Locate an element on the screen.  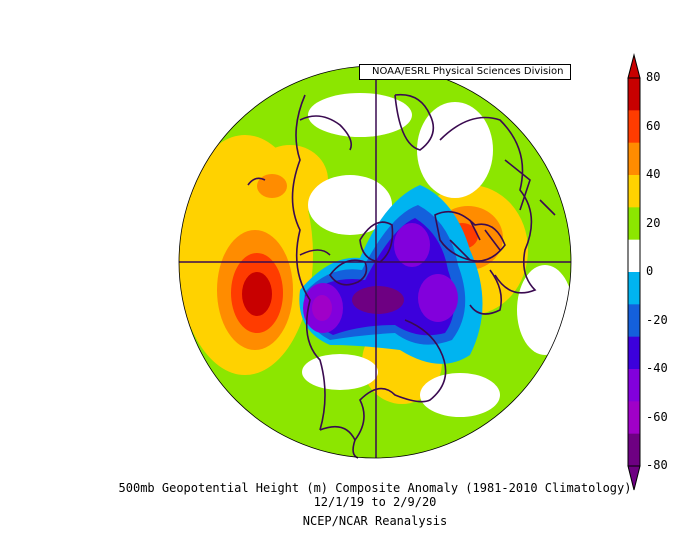
colorbar-tick-label: -80 is located at coordinates (657, 465).